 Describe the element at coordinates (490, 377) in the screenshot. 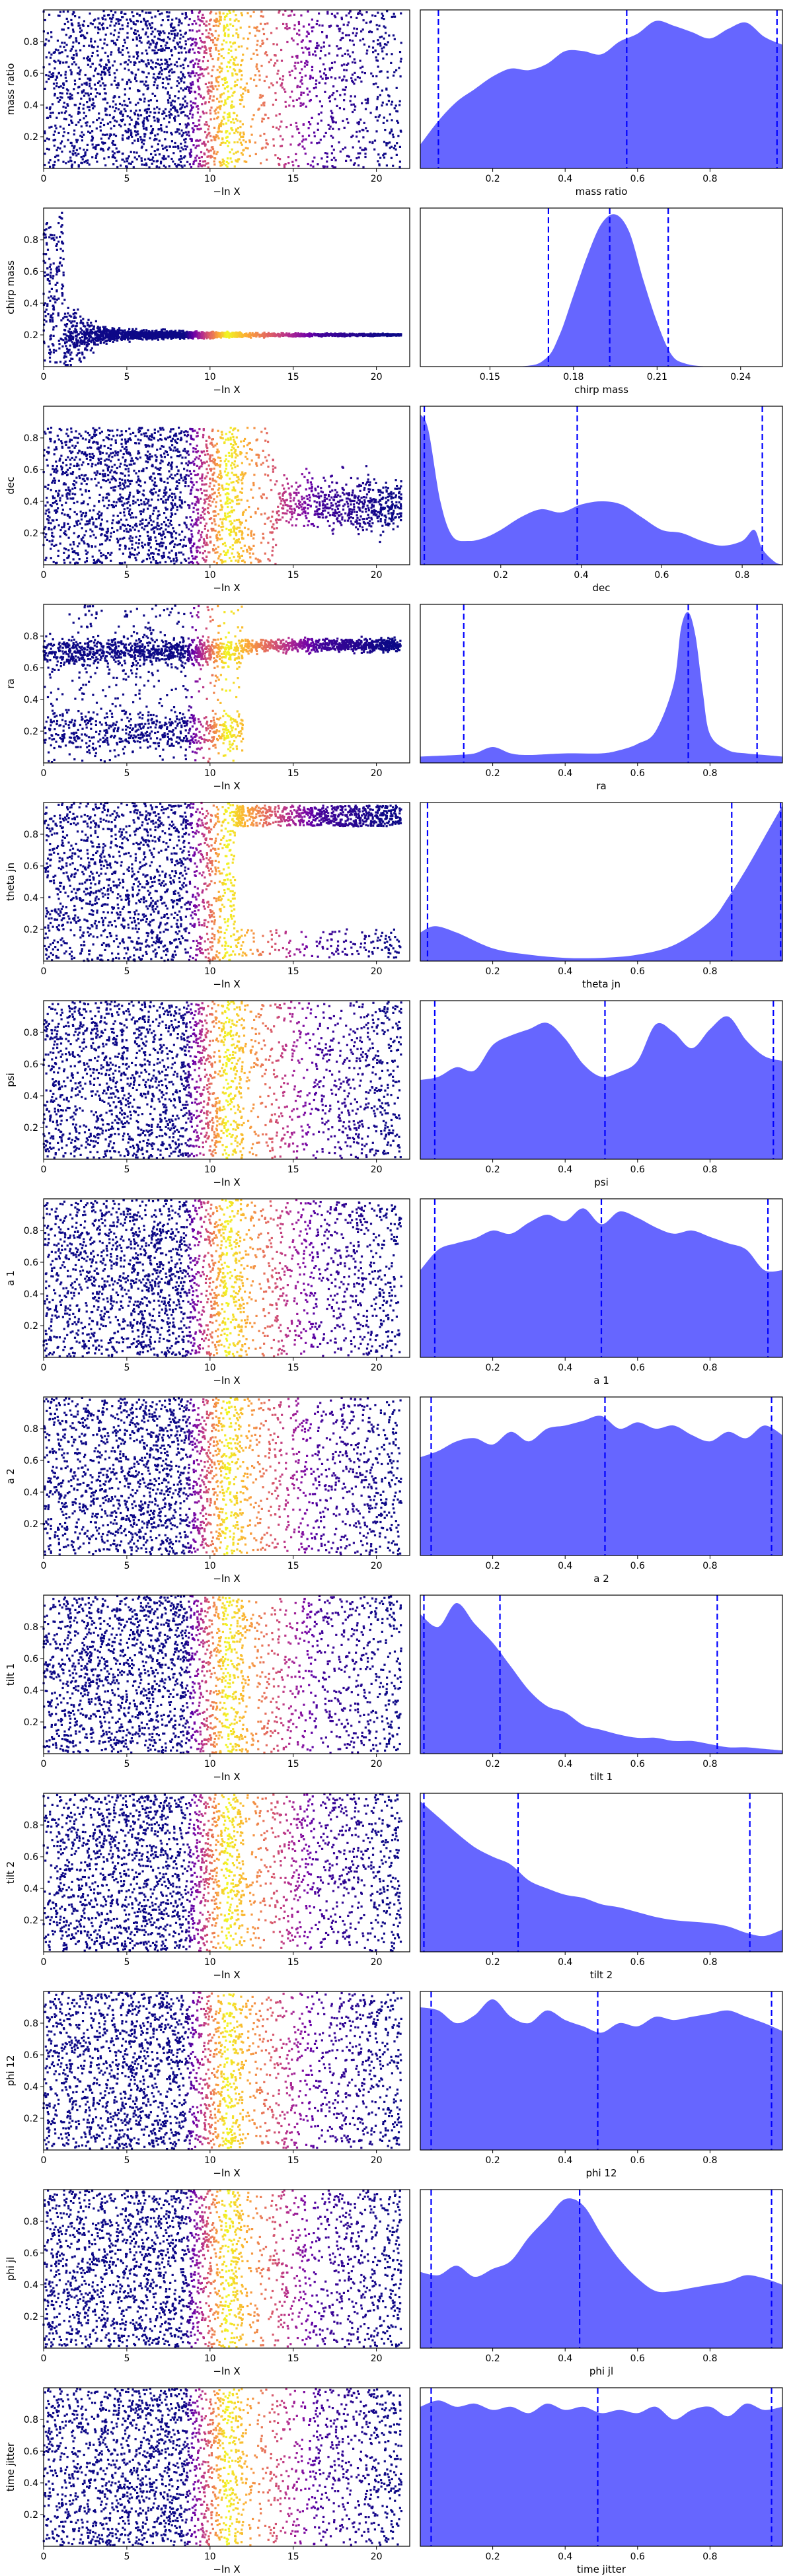

I see `x-tick-label: 0.15` at that location.